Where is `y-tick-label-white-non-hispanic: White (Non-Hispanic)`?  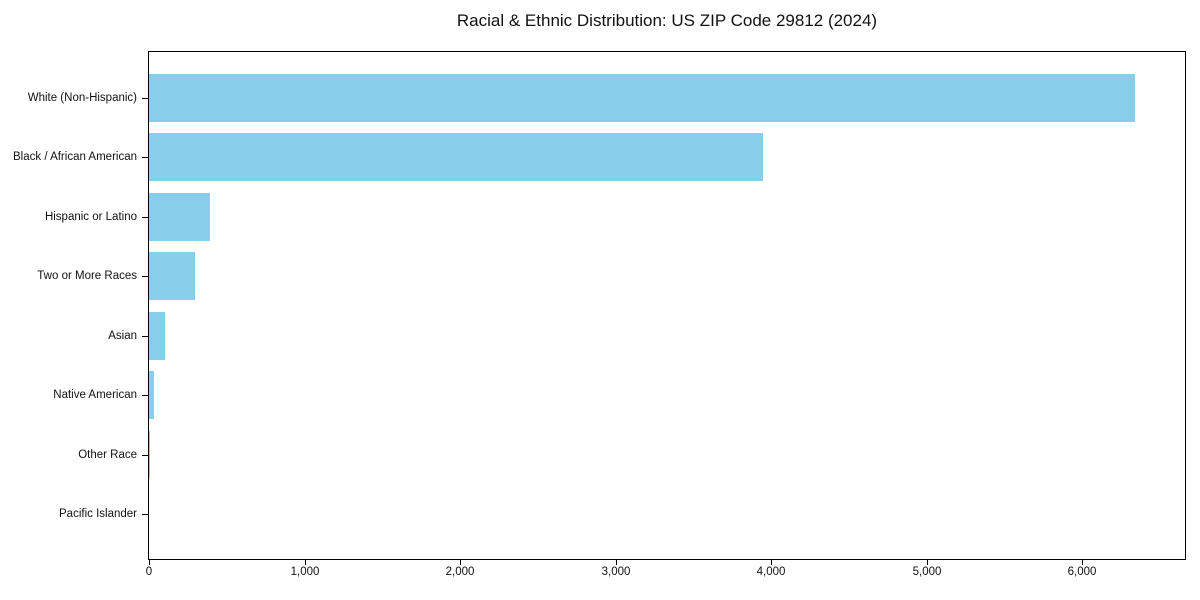 y-tick-label-white-non-hispanic: White (Non-Hispanic) is located at coordinates (82, 98).